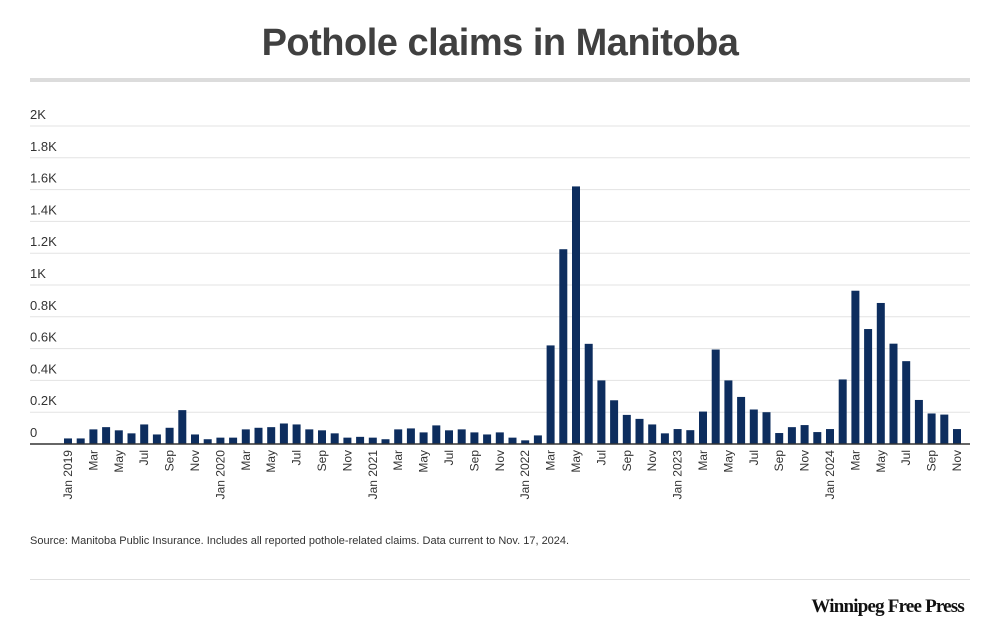  Describe the element at coordinates (38, 114) in the screenshot. I see `y-tick-label: 2K` at that location.